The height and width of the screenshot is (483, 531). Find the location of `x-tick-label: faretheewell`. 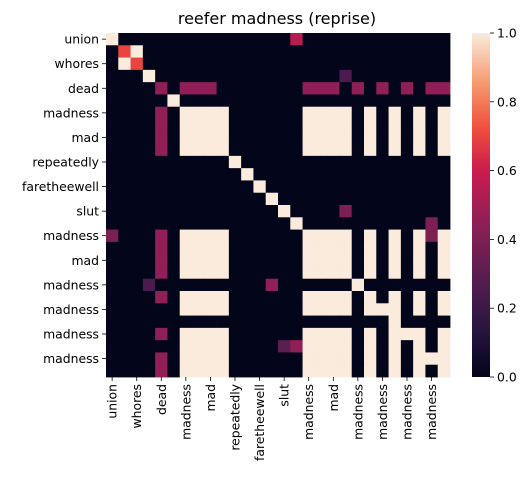

x-tick-label: faretheewell is located at coordinates (259, 422).